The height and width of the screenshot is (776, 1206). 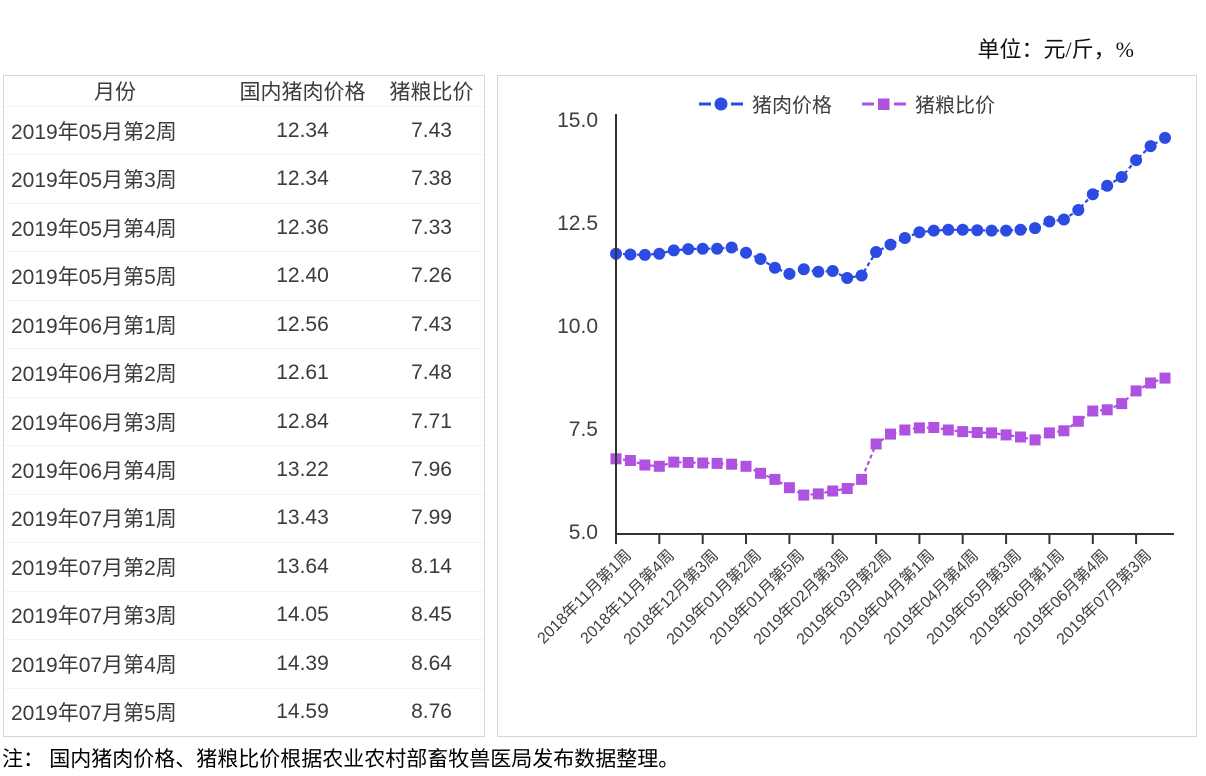 I want to click on table-row: 2019年07月第1周 13.43 7.99, so click(x=244, y=518).